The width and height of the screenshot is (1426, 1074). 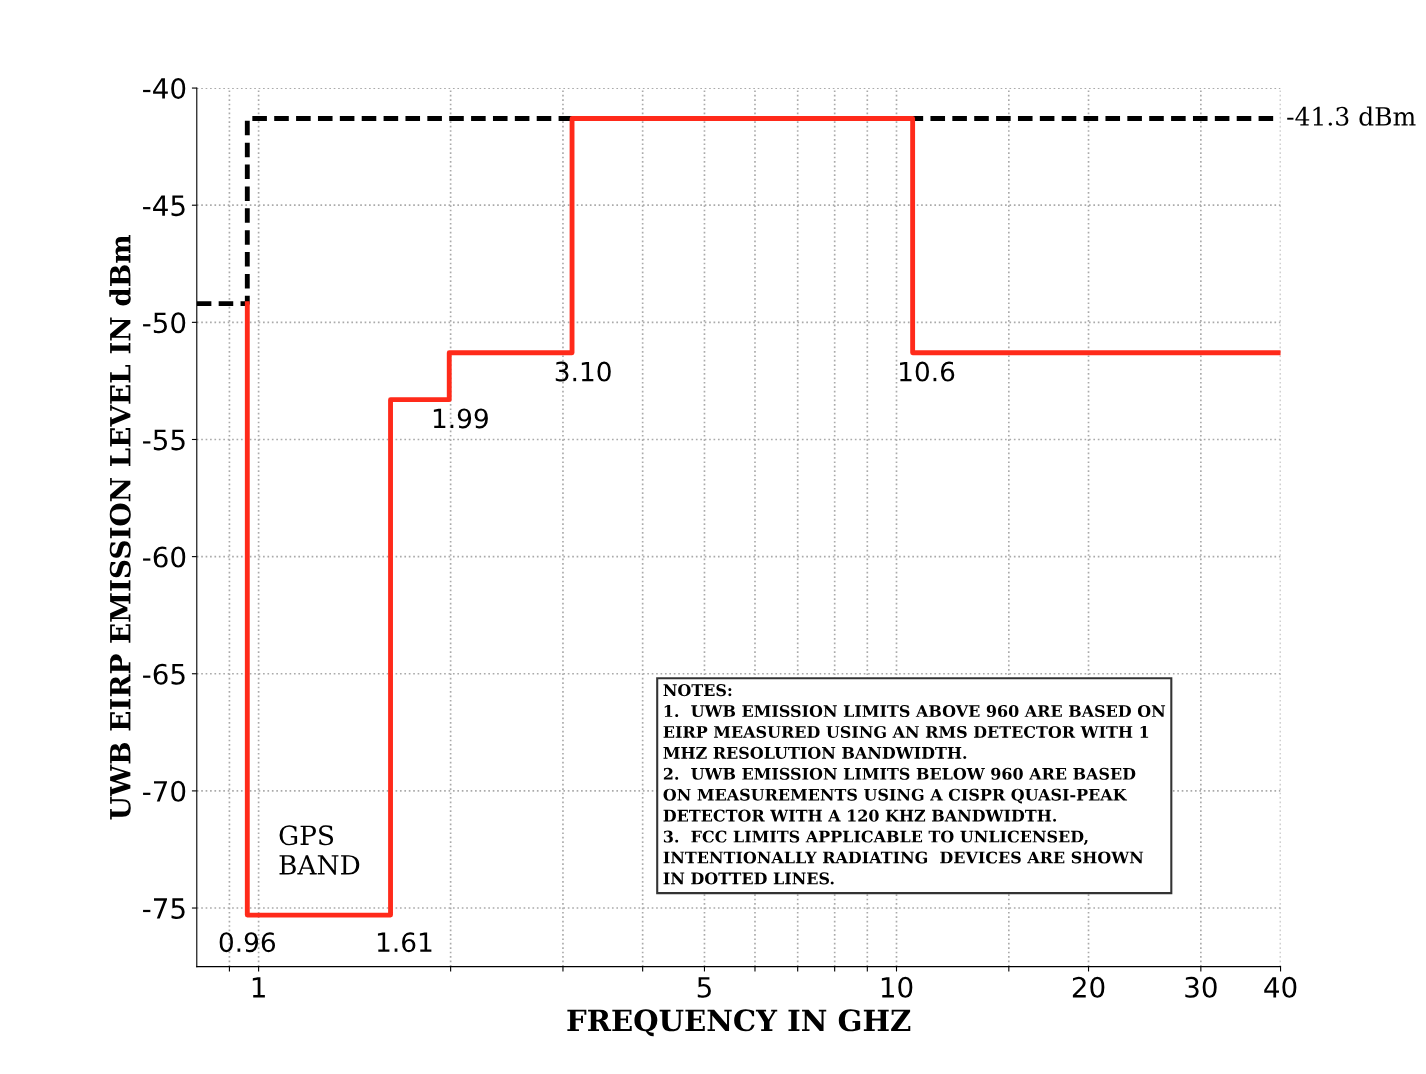 I want to click on annotation: 10.6, so click(x=927, y=371).